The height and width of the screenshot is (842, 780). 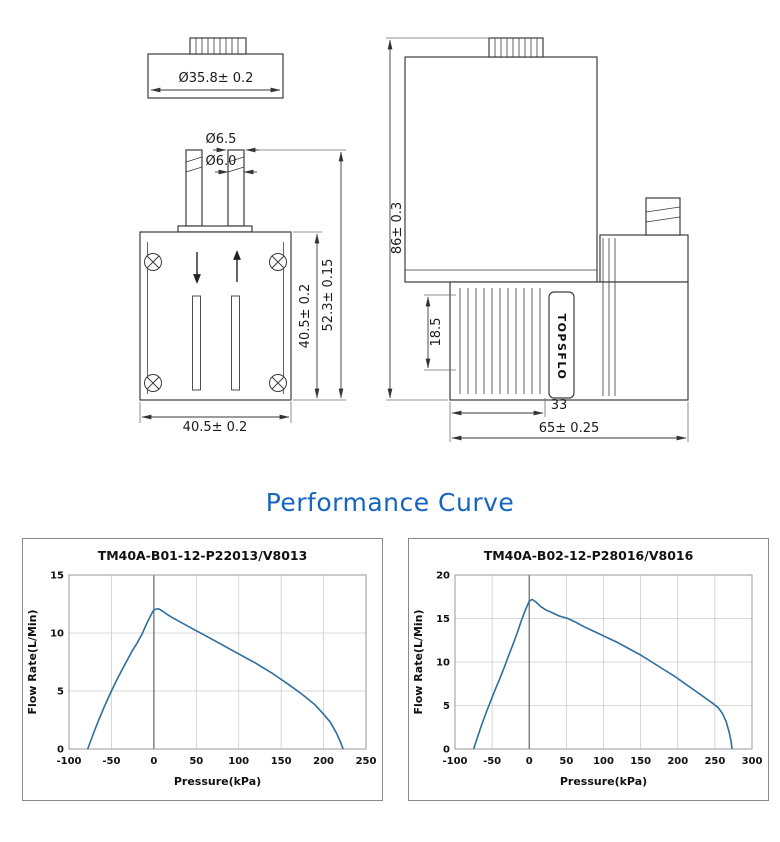 What do you see at coordinates (305, 316) in the screenshot?
I see `dim-label-head-height: 40.5± 0.2` at bounding box center [305, 316].